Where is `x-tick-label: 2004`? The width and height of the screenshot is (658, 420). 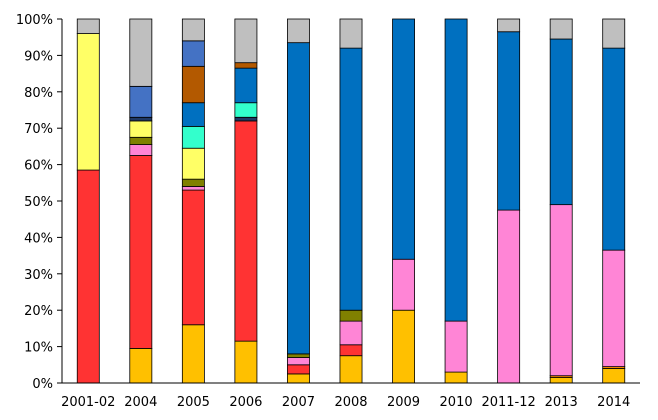 x-tick-label: 2004 is located at coordinates (140, 402).